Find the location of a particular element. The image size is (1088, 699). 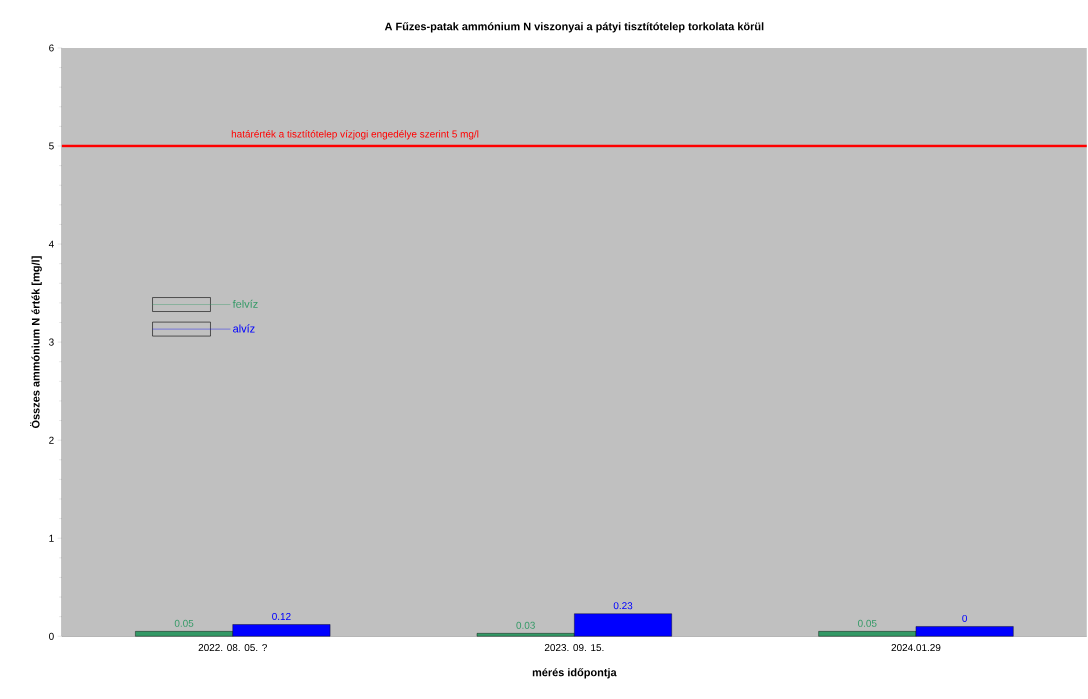

y-tick-label: 4 is located at coordinates (51, 244).